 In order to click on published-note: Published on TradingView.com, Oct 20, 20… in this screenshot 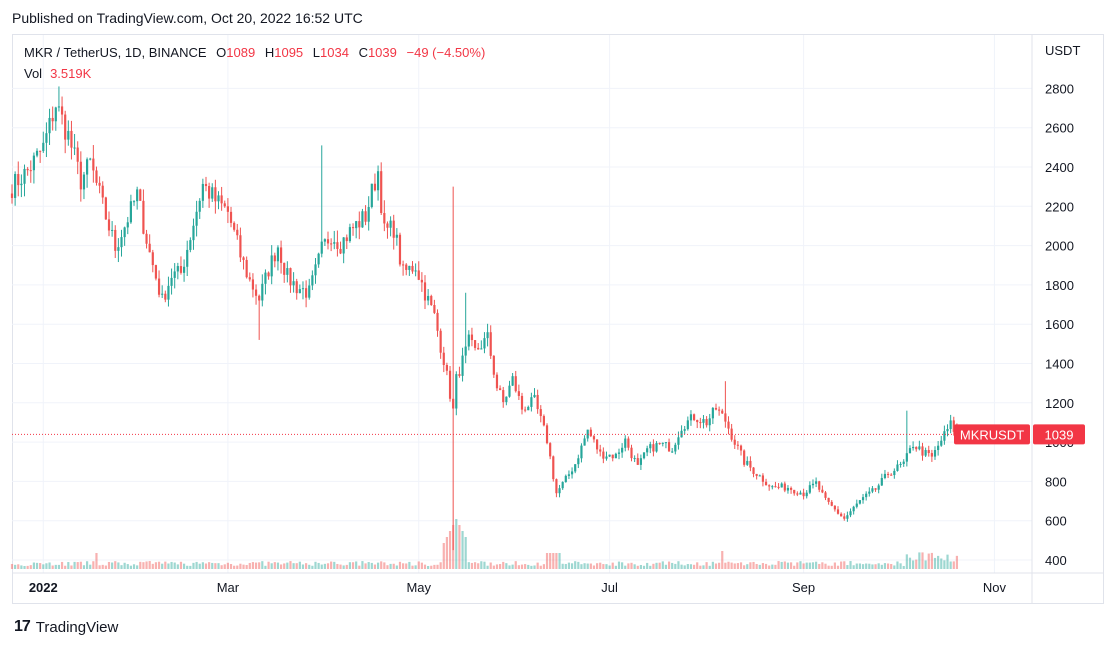, I will do `click(187, 18)`.